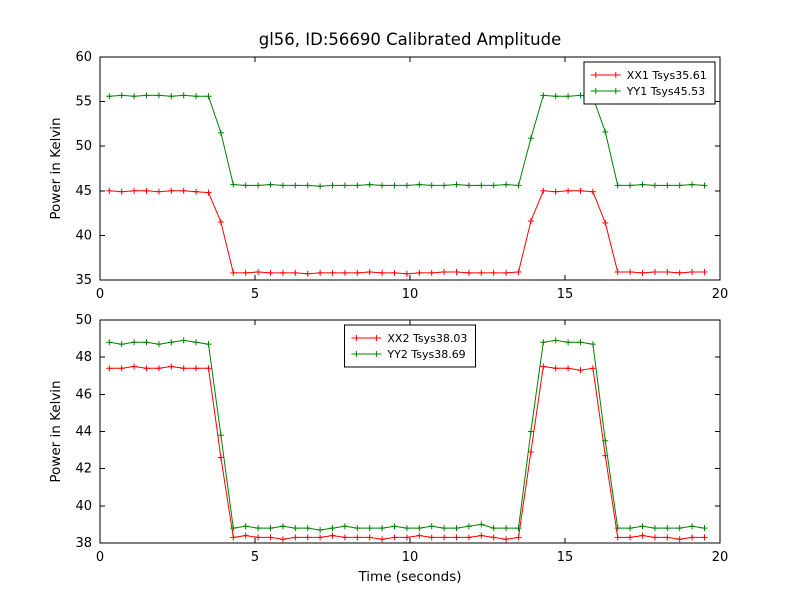 This screenshot has width=800, height=600. What do you see at coordinates (665, 91) in the screenshot?
I see `legend-label: YY1 Tsys45.53` at bounding box center [665, 91].